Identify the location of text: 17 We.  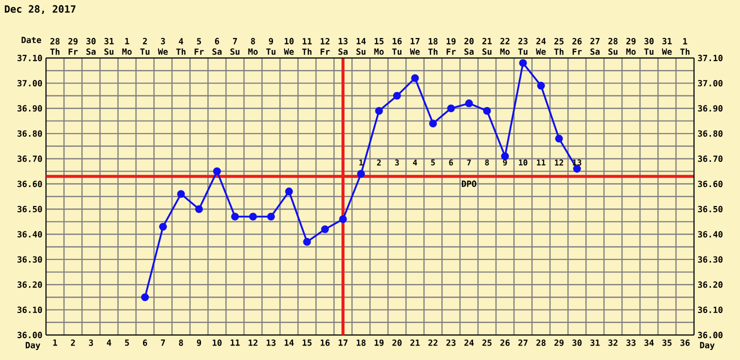
(415, 46).